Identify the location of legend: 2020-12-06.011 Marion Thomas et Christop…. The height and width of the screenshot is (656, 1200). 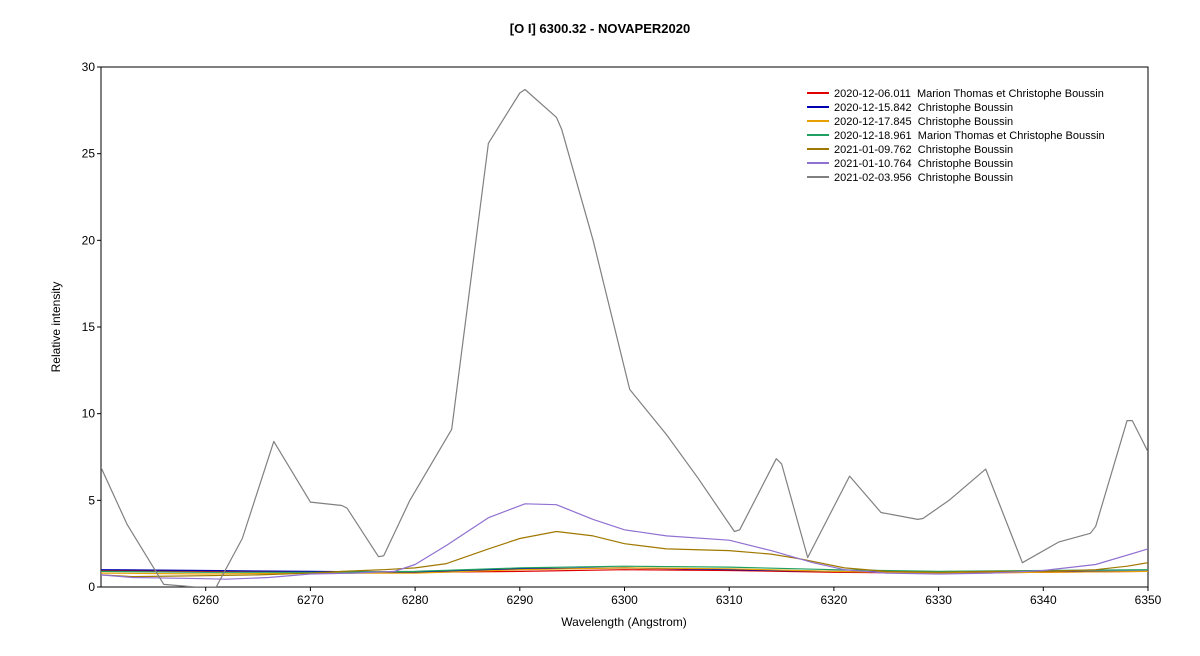
(956, 136).